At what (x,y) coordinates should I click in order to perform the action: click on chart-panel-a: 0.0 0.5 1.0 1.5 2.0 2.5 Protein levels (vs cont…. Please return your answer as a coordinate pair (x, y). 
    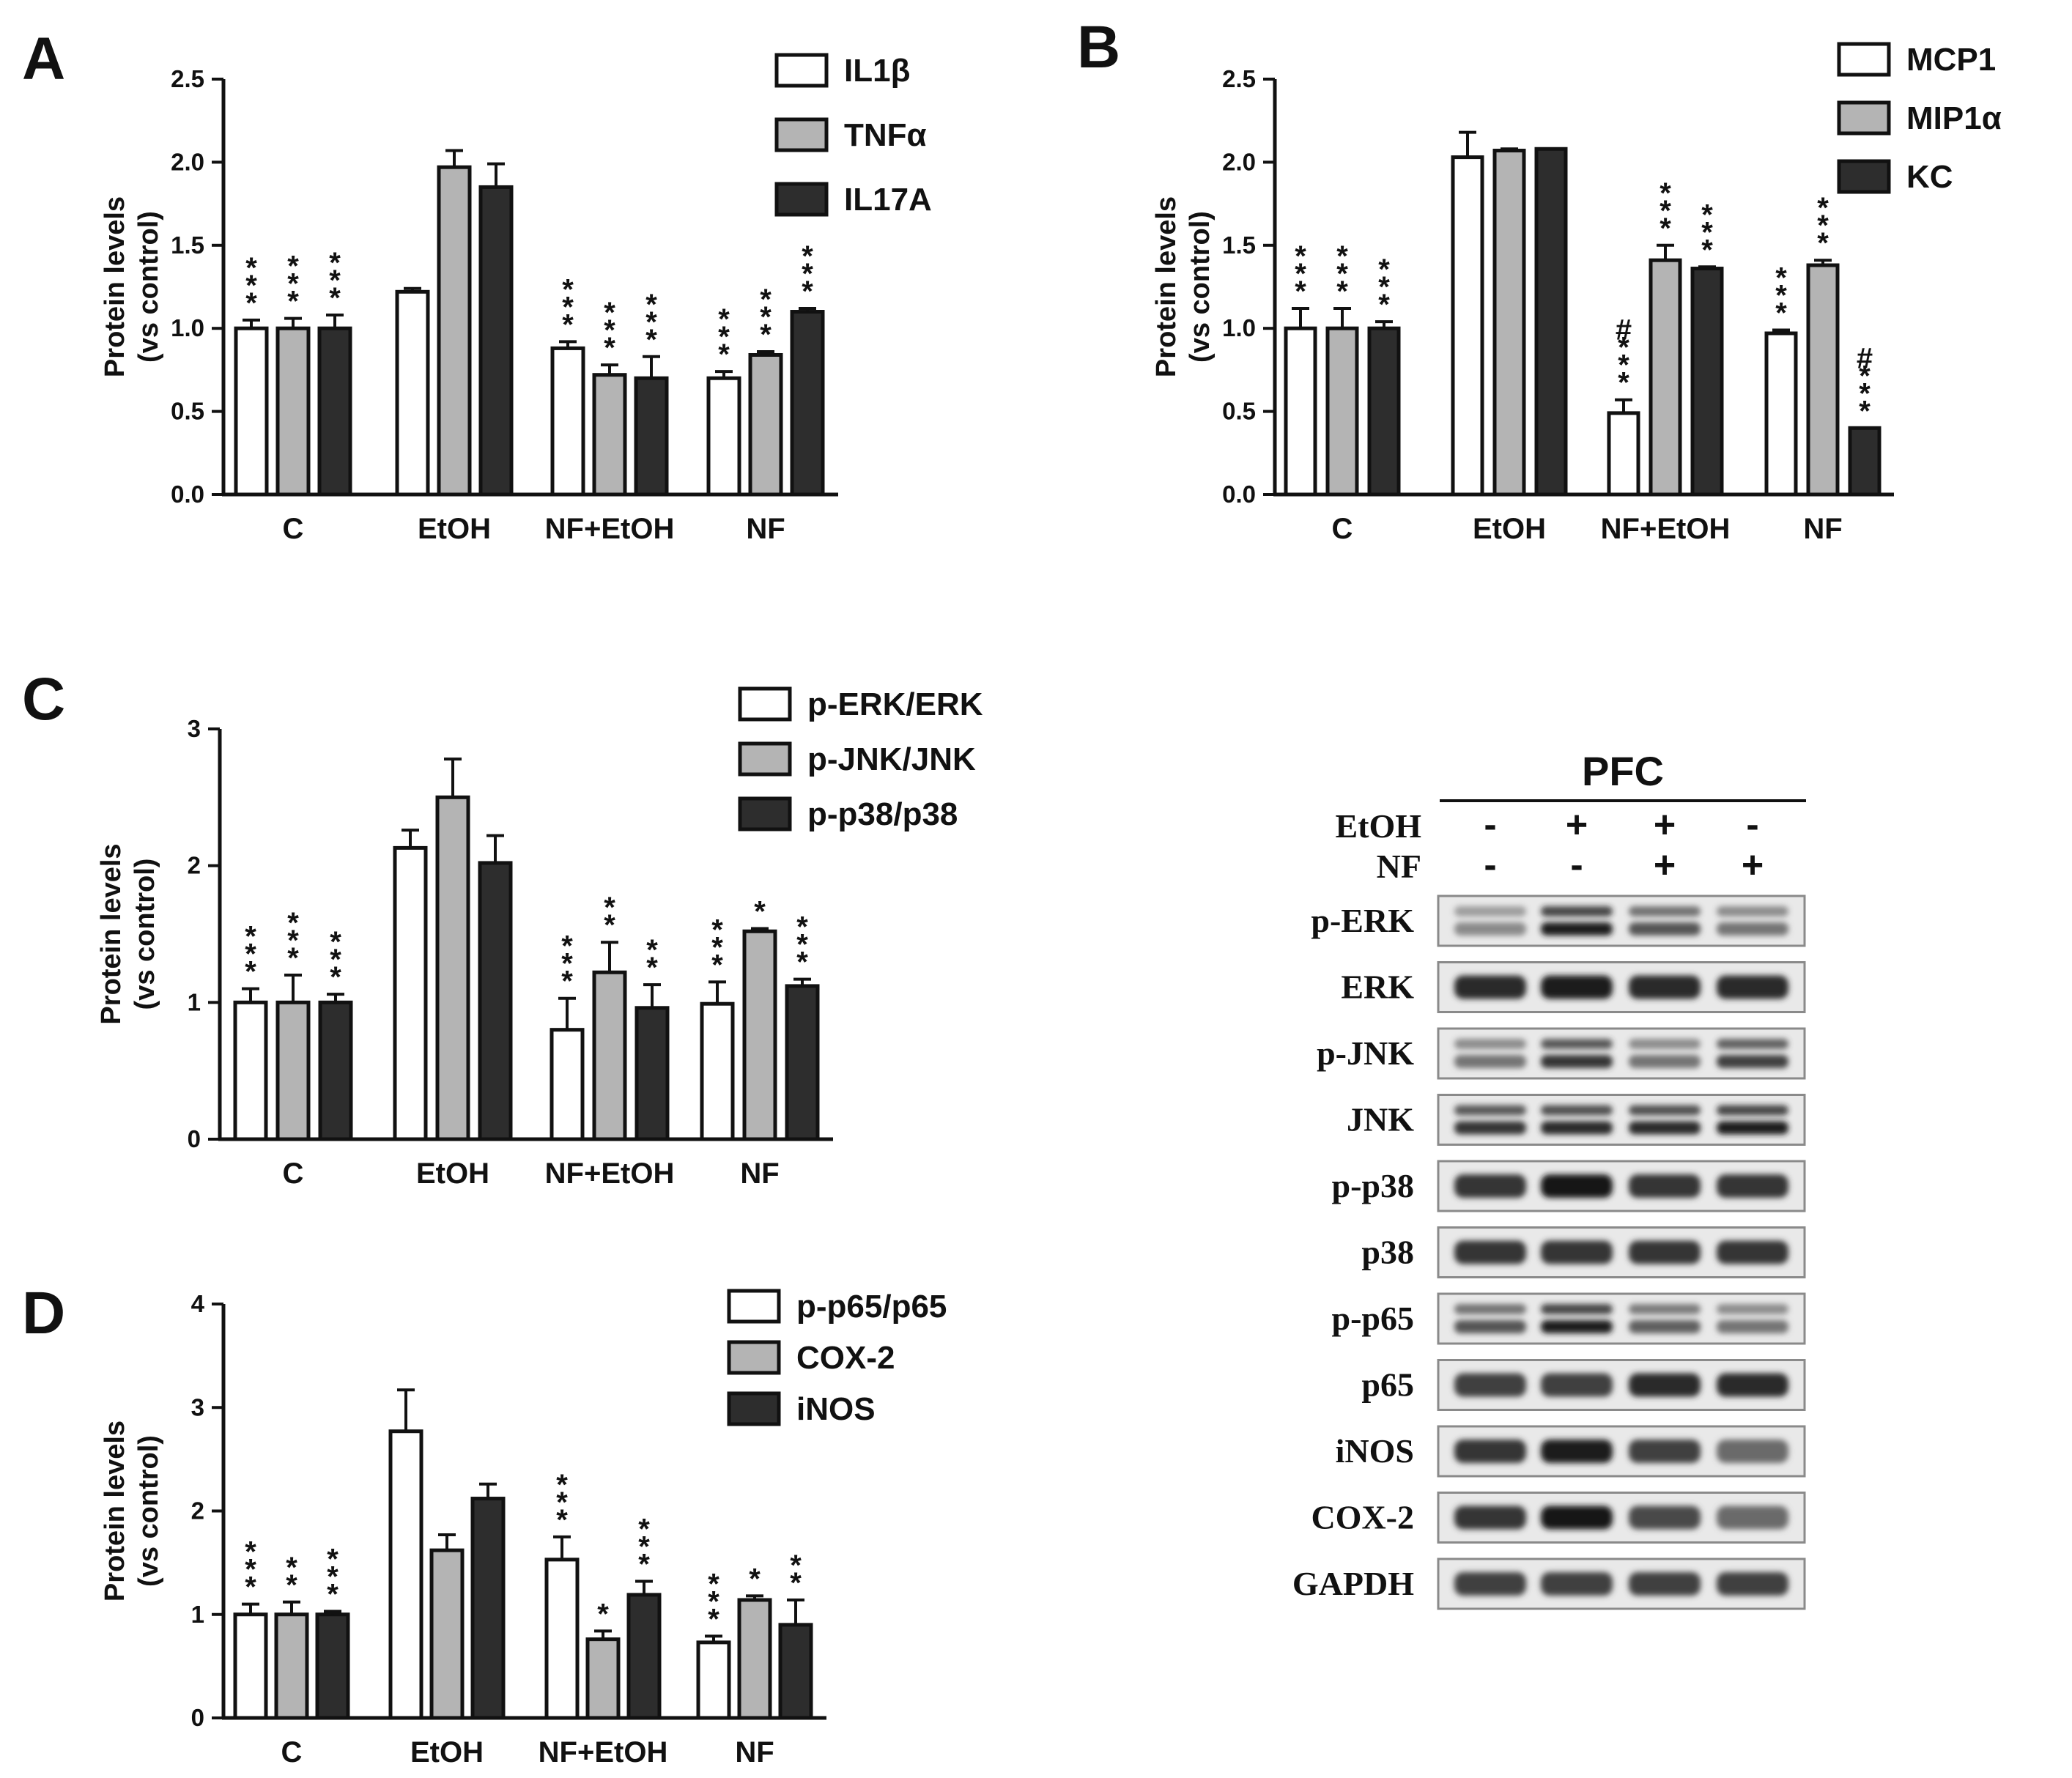
    Looking at the image, I should click on (516, 299).